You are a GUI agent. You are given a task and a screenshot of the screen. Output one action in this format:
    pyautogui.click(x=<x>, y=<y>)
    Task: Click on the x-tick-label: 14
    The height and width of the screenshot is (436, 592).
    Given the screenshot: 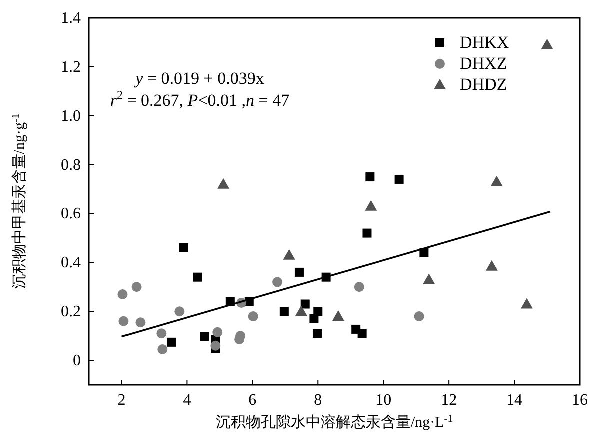 What is the action you would take?
    pyautogui.click(x=514, y=400)
    